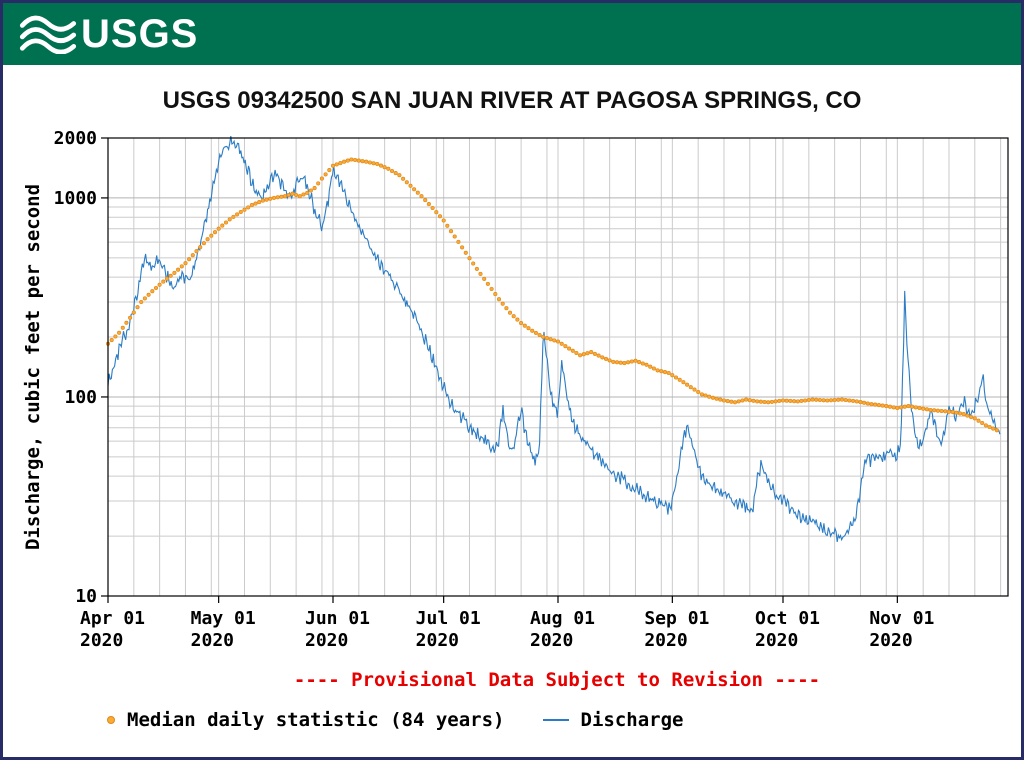 This screenshot has width=1024, height=760. I want to click on legend-median-label: Median daily statistic (84 years), so click(316, 720).